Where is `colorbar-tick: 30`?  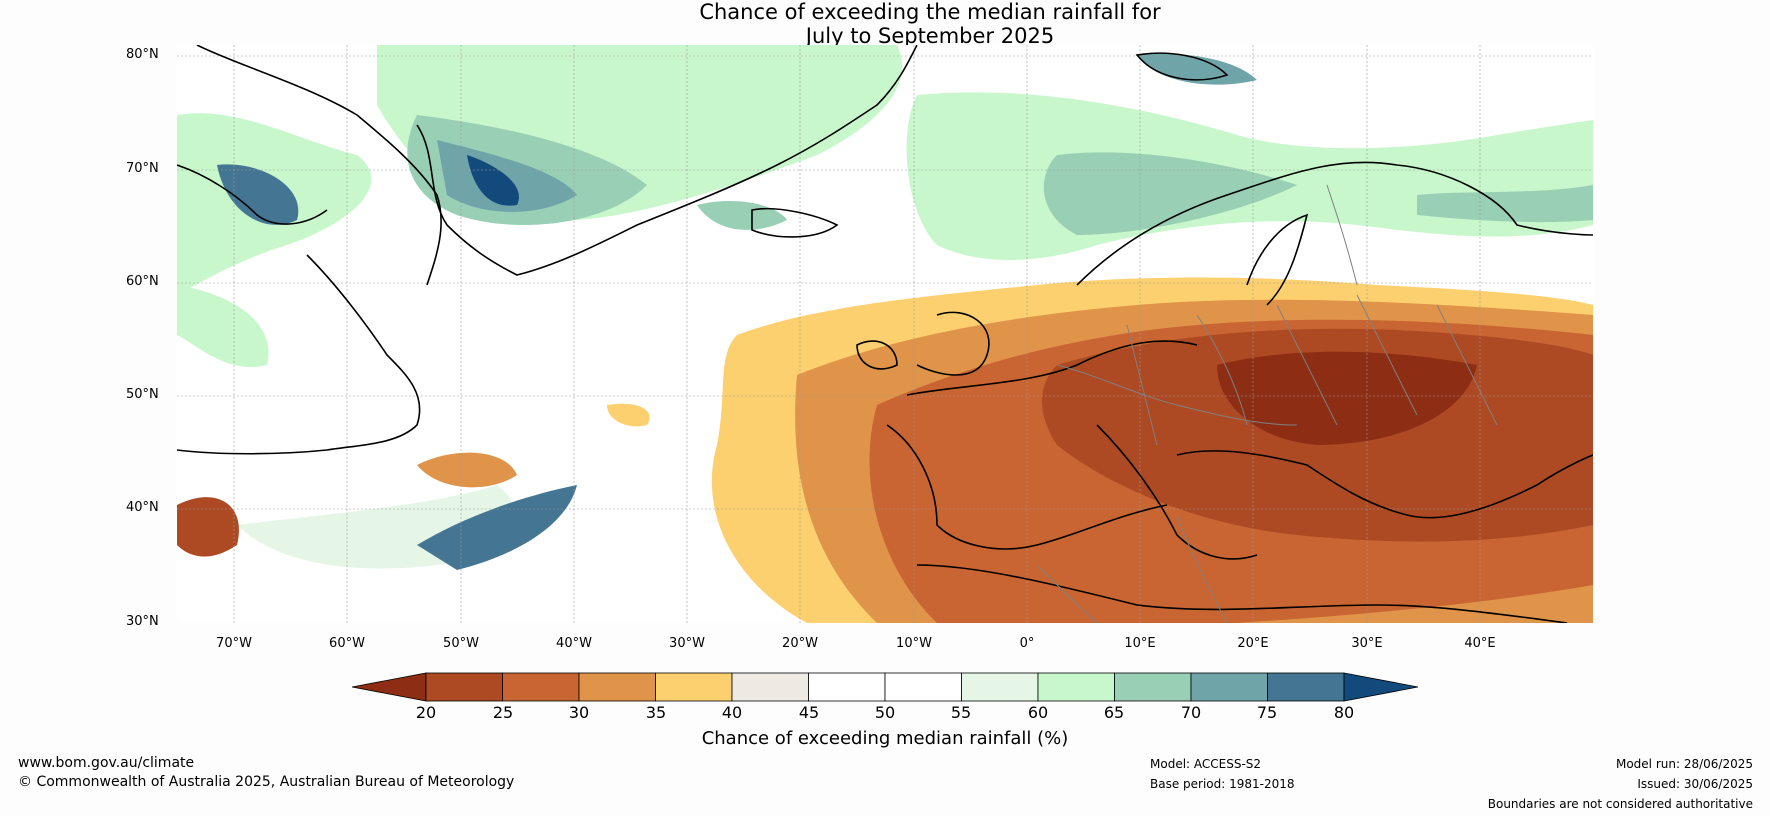 colorbar-tick: 30 is located at coordinates (579, 712).